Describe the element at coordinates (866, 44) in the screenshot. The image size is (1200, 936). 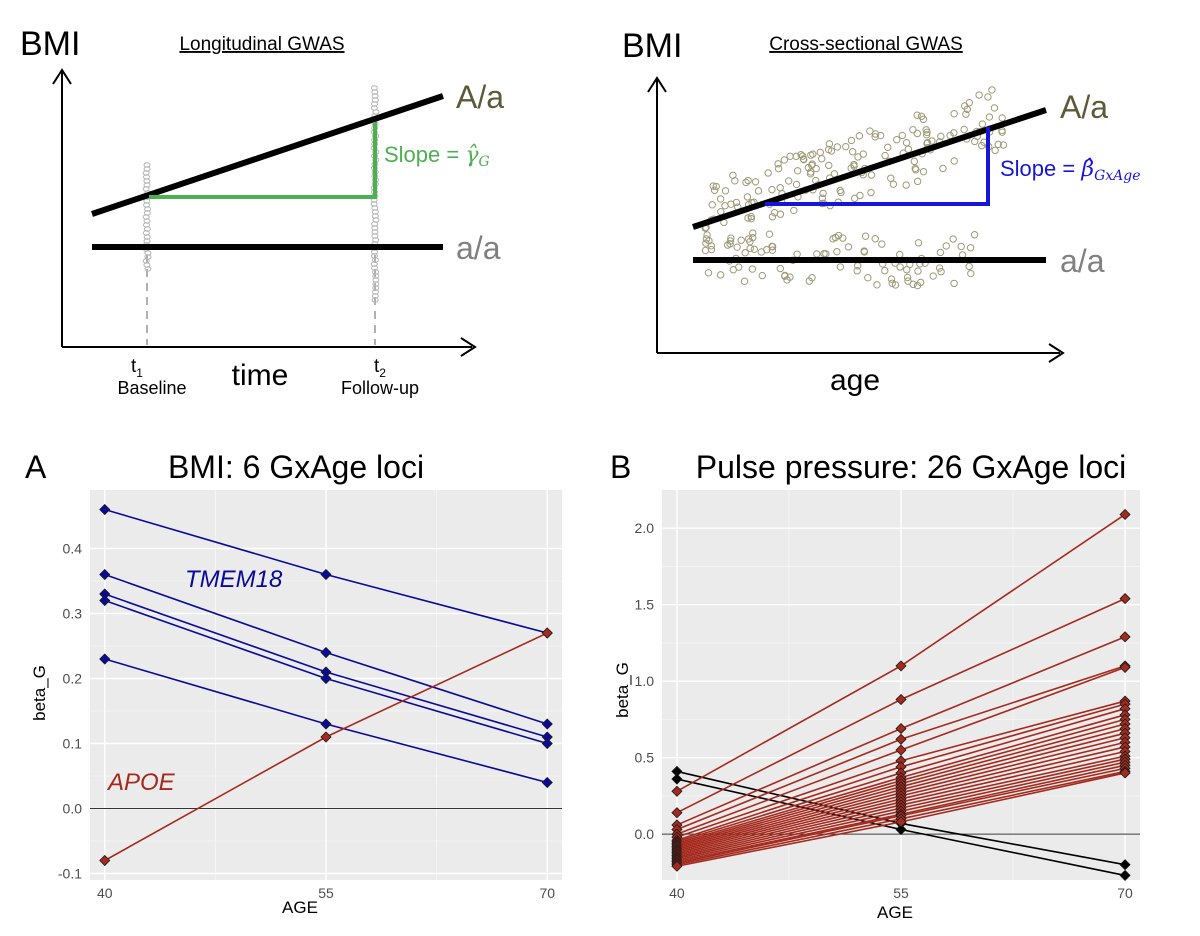
I see `cross-sectional-title: Cross-sectional GWAS` at that location.